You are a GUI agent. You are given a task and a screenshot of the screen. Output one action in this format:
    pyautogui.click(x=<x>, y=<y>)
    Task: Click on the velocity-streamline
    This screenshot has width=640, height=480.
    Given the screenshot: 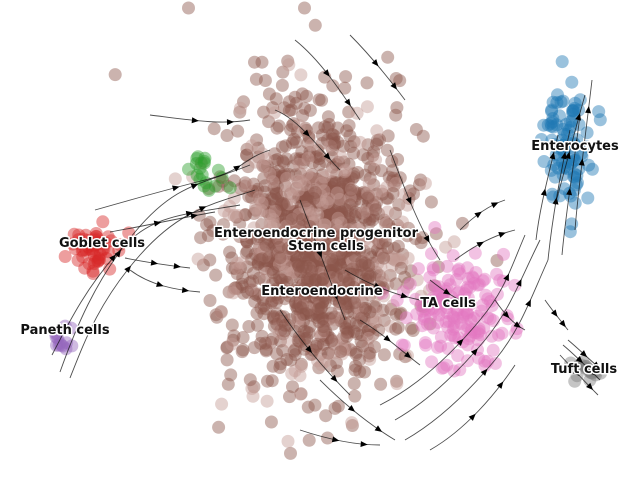 What is the action you would take?
    pyautogui.click(x=162, y=222)
    